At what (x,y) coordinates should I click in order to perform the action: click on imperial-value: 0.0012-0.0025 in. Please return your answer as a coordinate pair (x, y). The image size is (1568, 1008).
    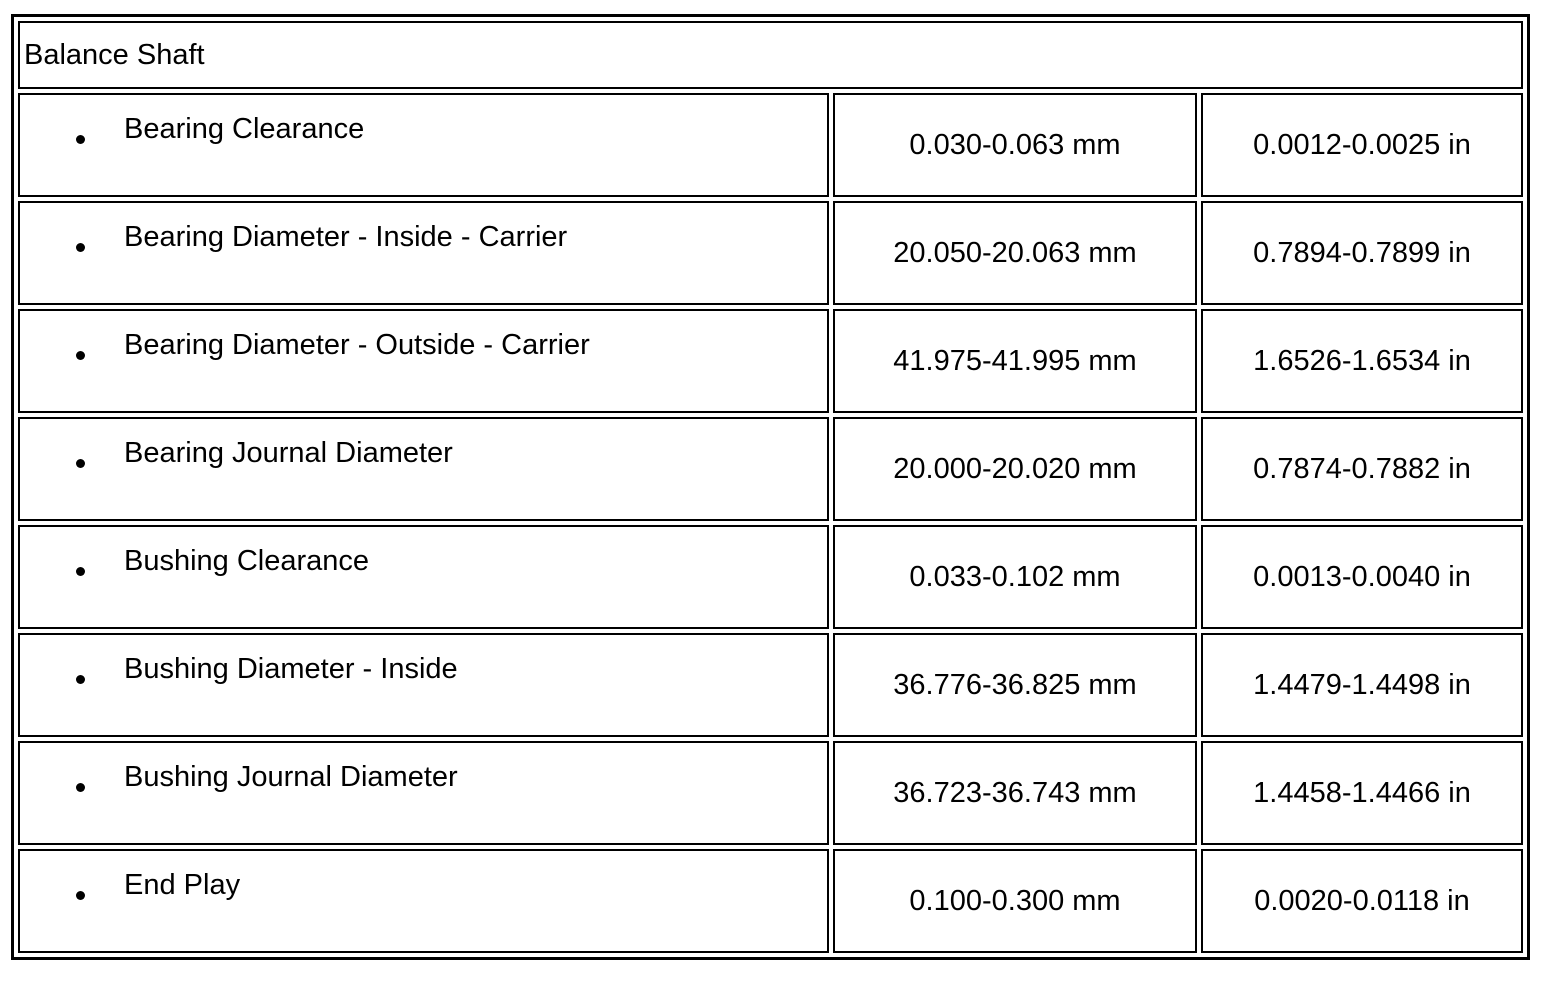
    Looking at the image, I should click on (1362, 145).